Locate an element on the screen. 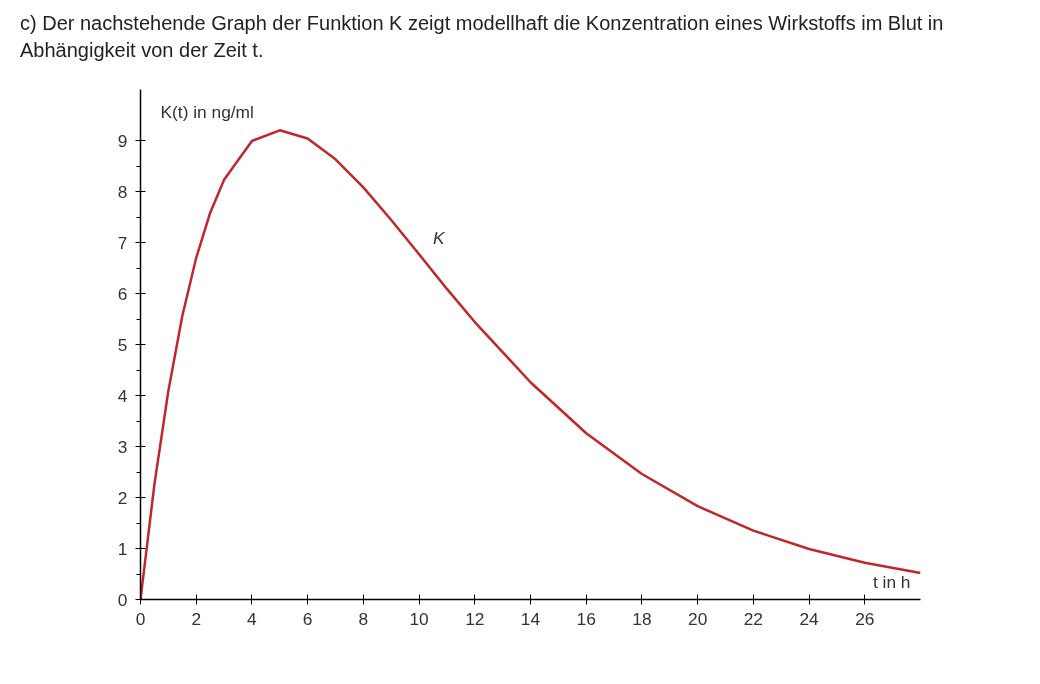 The width and height of the screenshot is (1040, 684). x-tick-label: 2 is located at coordinates (196, 618).